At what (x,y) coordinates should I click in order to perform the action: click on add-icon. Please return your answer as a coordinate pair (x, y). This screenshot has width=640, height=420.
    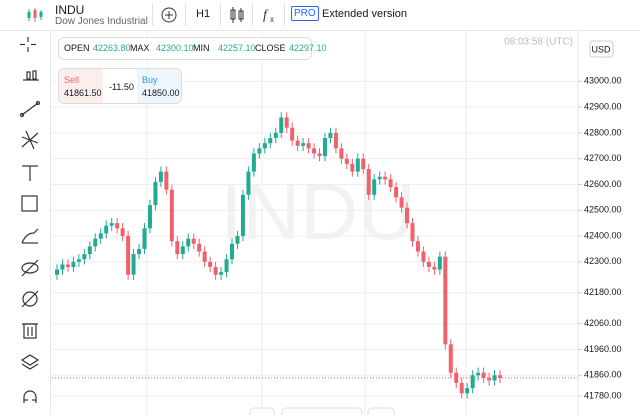
    Looking at the image, I should click on (169, 15).